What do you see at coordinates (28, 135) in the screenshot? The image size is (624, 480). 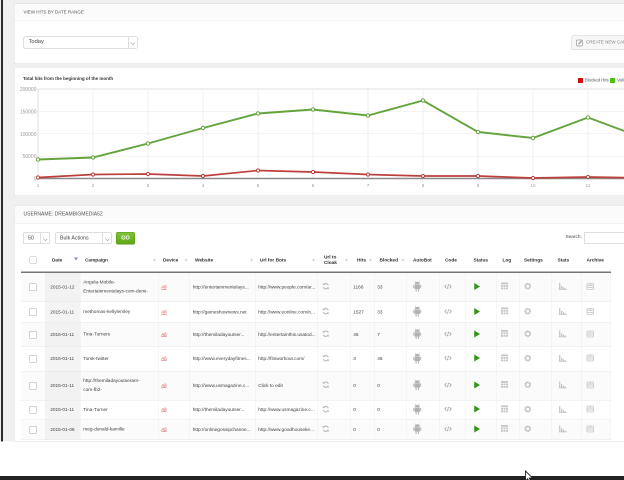 I see `svg-text: 100000` at bounding box center [28, 135].